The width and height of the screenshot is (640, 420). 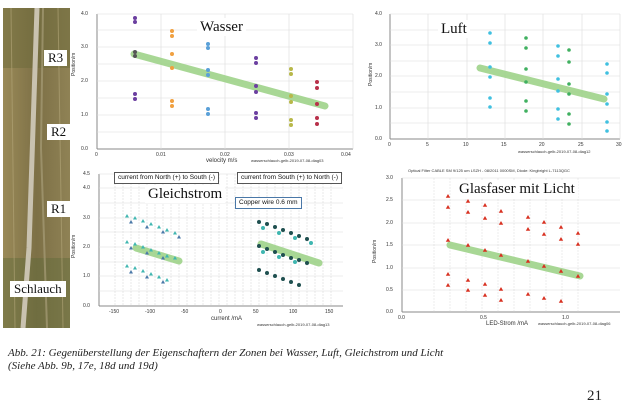 What do you see at coordinates (38, 289) in the screenshot?
I see `zone-label-schlauch: Schlauch` at bounding box center [38, 289].